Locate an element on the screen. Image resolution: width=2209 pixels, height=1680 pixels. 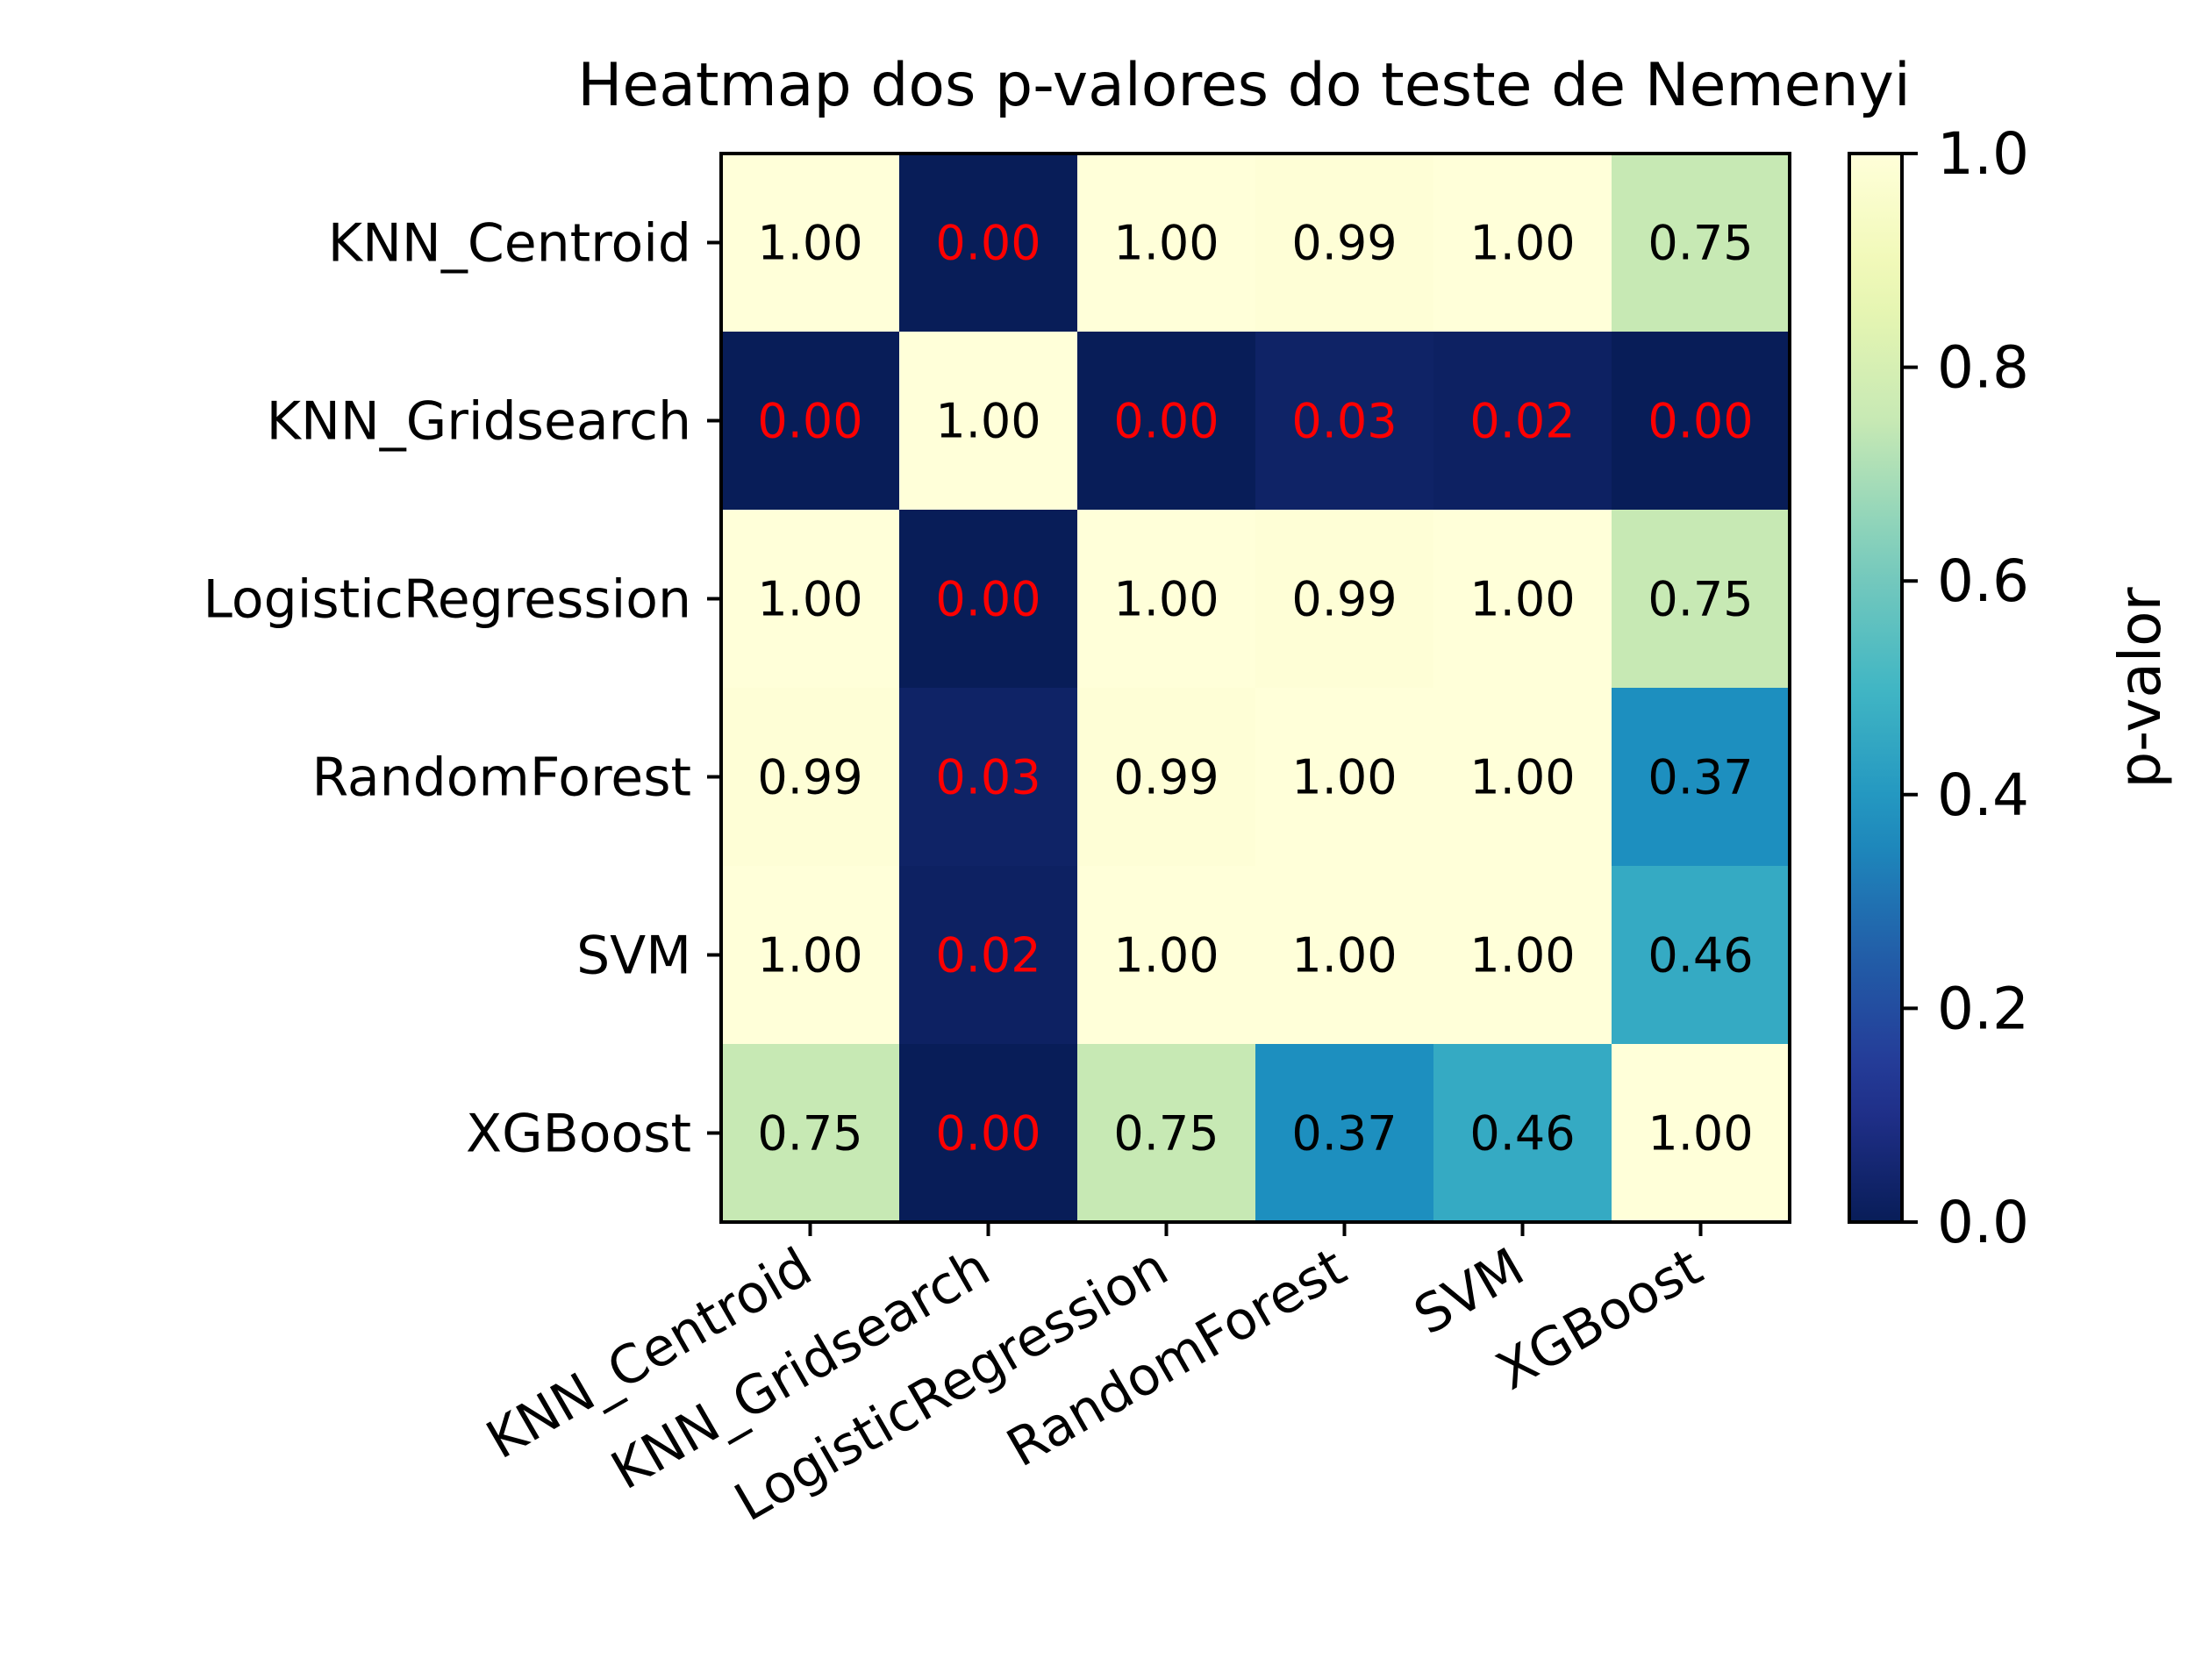
colorbar-label: p-valor is located at coordinates (2140, 687).